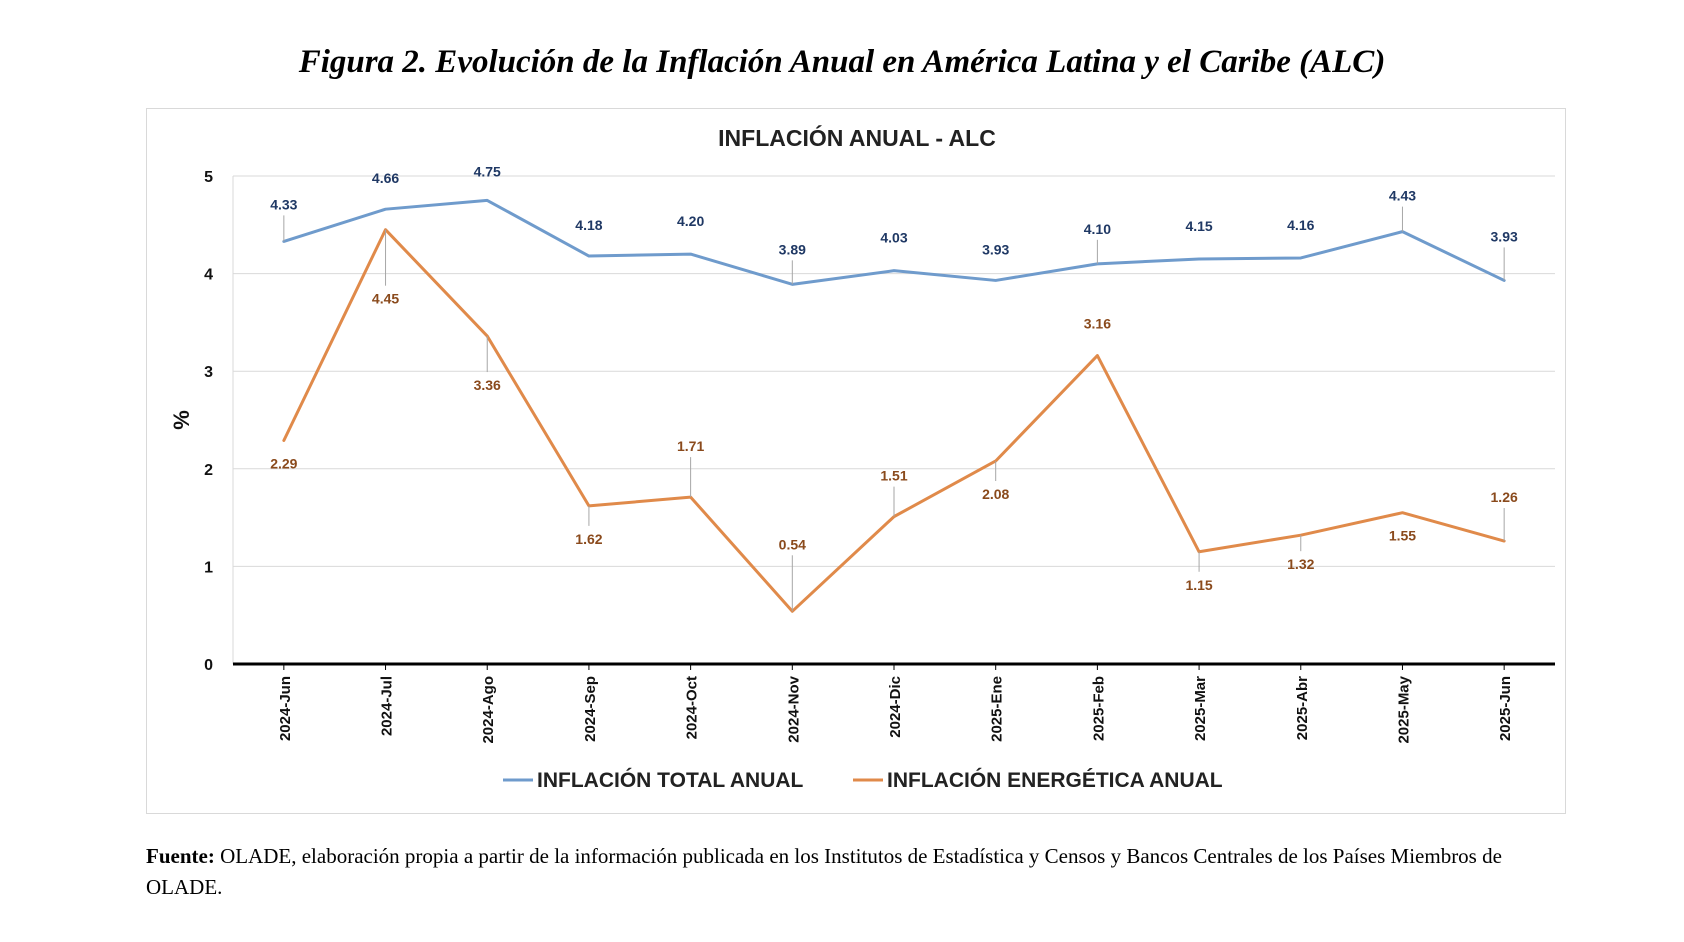  Describe the element at coordinates (1198, 226) in the screenshot. I see `data-label-total: 4.15` at that location.